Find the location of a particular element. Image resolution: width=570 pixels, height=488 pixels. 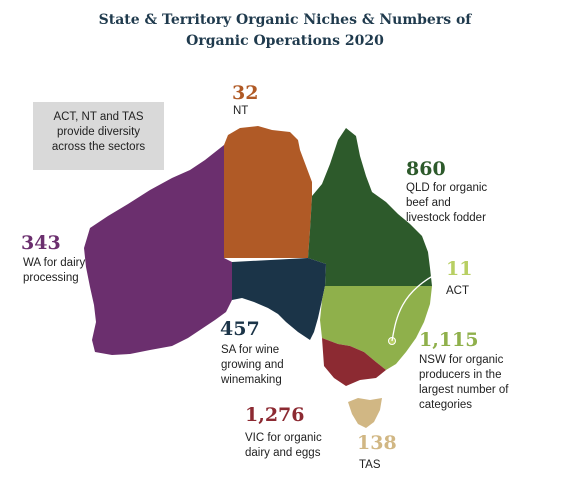

note-line-3: across the sectors is located at coordinates (98, 147).